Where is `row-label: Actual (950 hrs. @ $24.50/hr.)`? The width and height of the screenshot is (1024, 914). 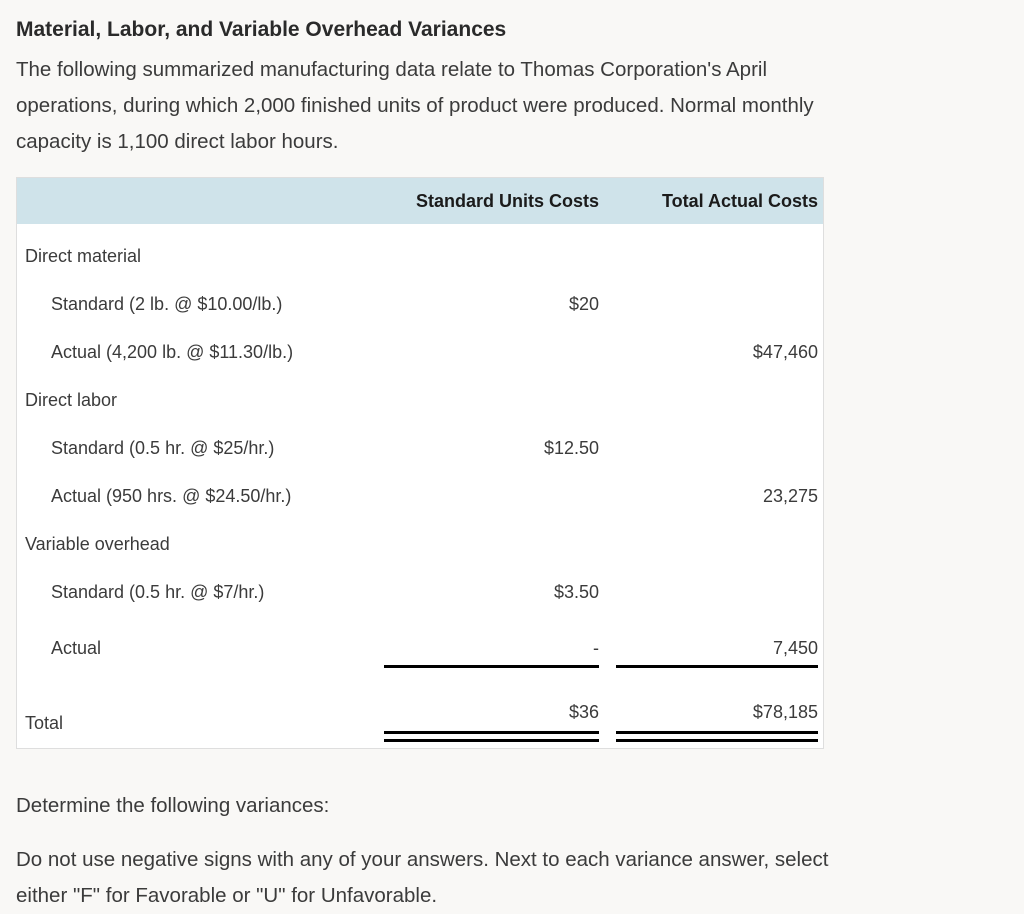 row-label: Actual (950 hrs. @ $24.50/hr.) is located at coordinates (171, 495).